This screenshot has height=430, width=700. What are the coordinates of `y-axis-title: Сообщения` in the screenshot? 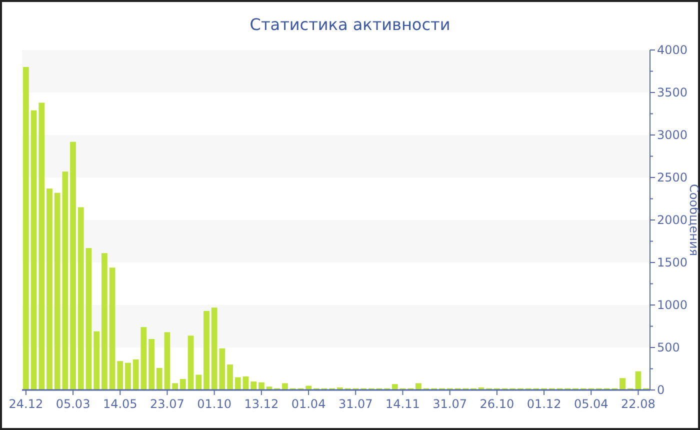 It's located at (693, 220).